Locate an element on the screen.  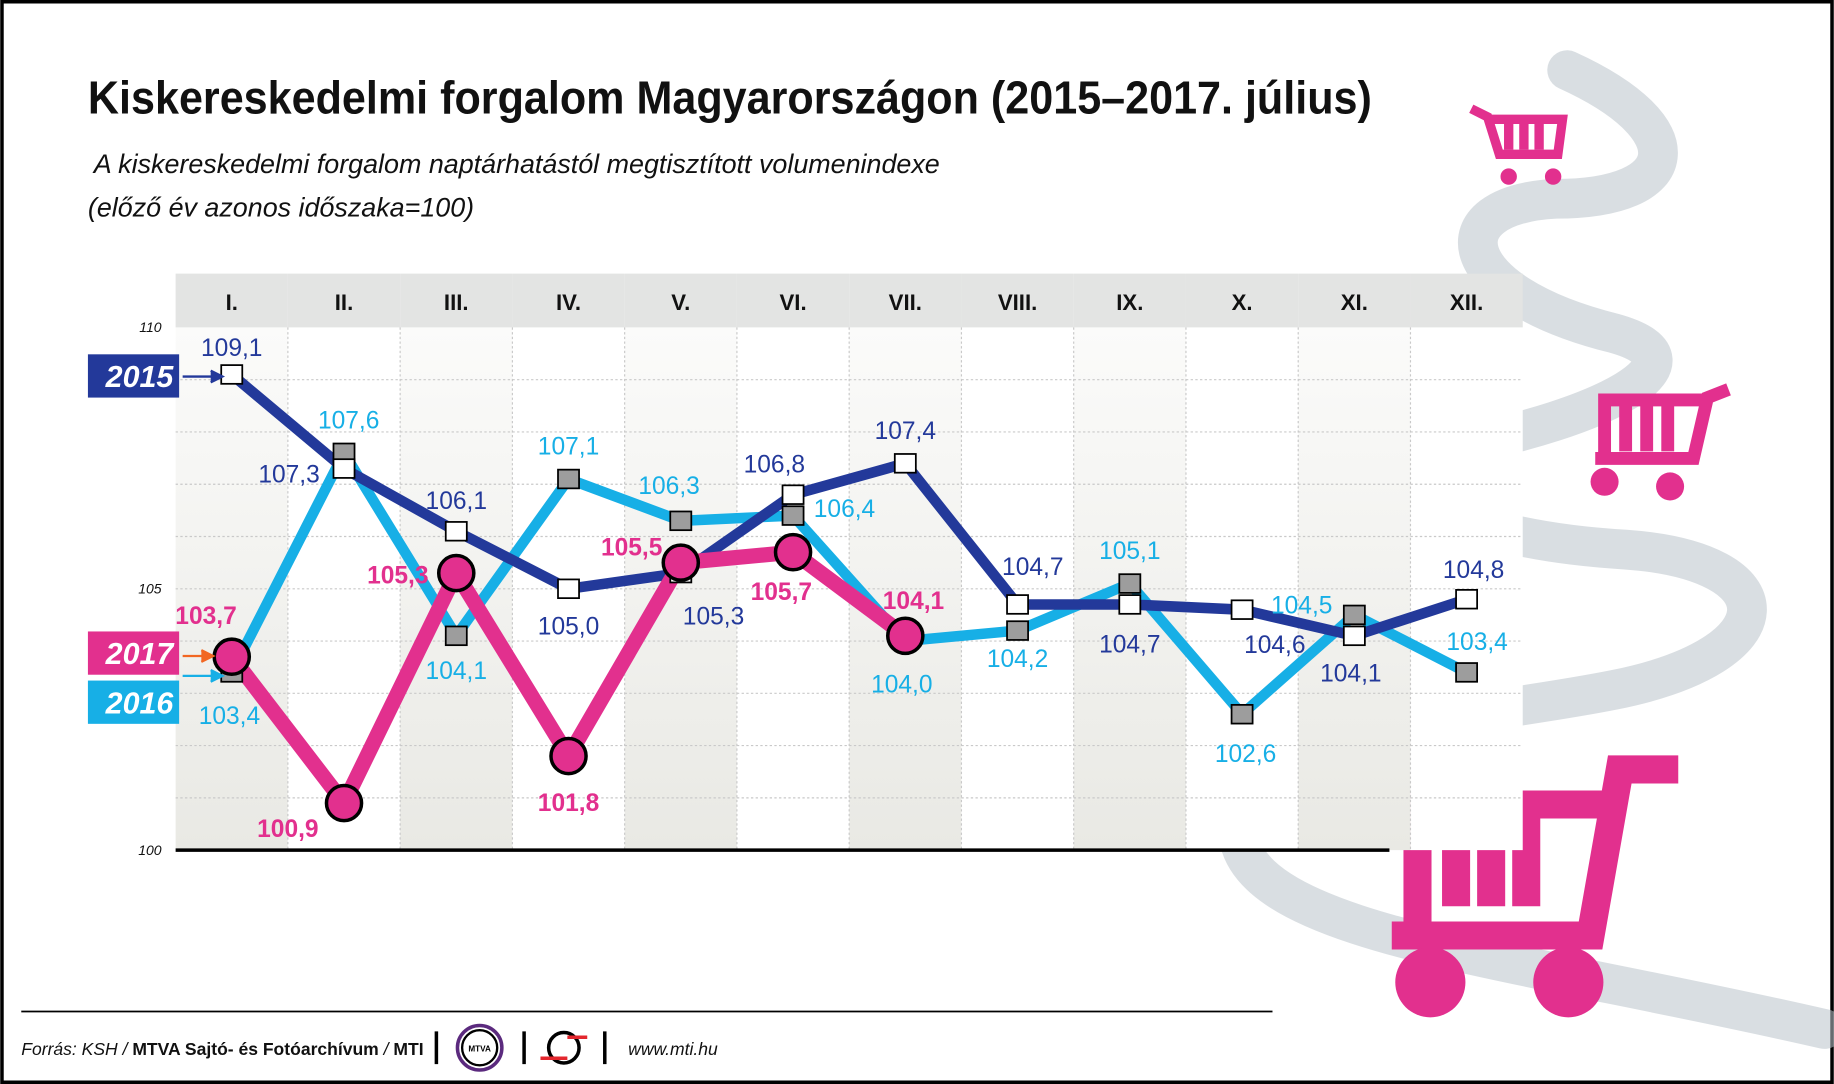
data-label-2016: 104,2 is located at coordinates (1017, 659).